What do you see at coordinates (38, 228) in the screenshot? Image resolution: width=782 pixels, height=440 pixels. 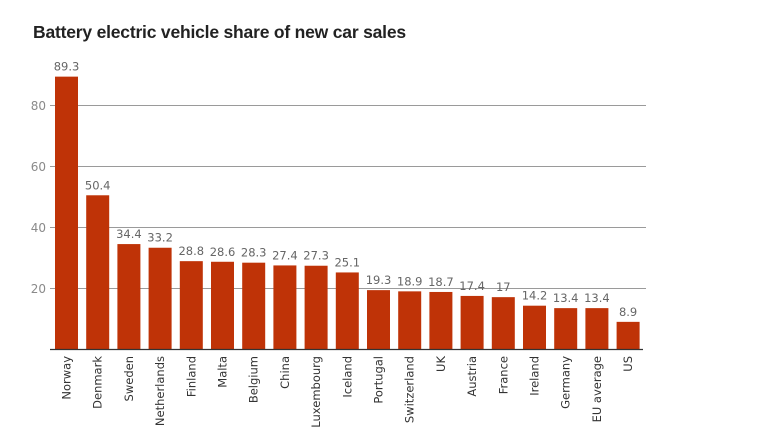 I see `y-tick-label: 40` at bounding box center [38, 228].